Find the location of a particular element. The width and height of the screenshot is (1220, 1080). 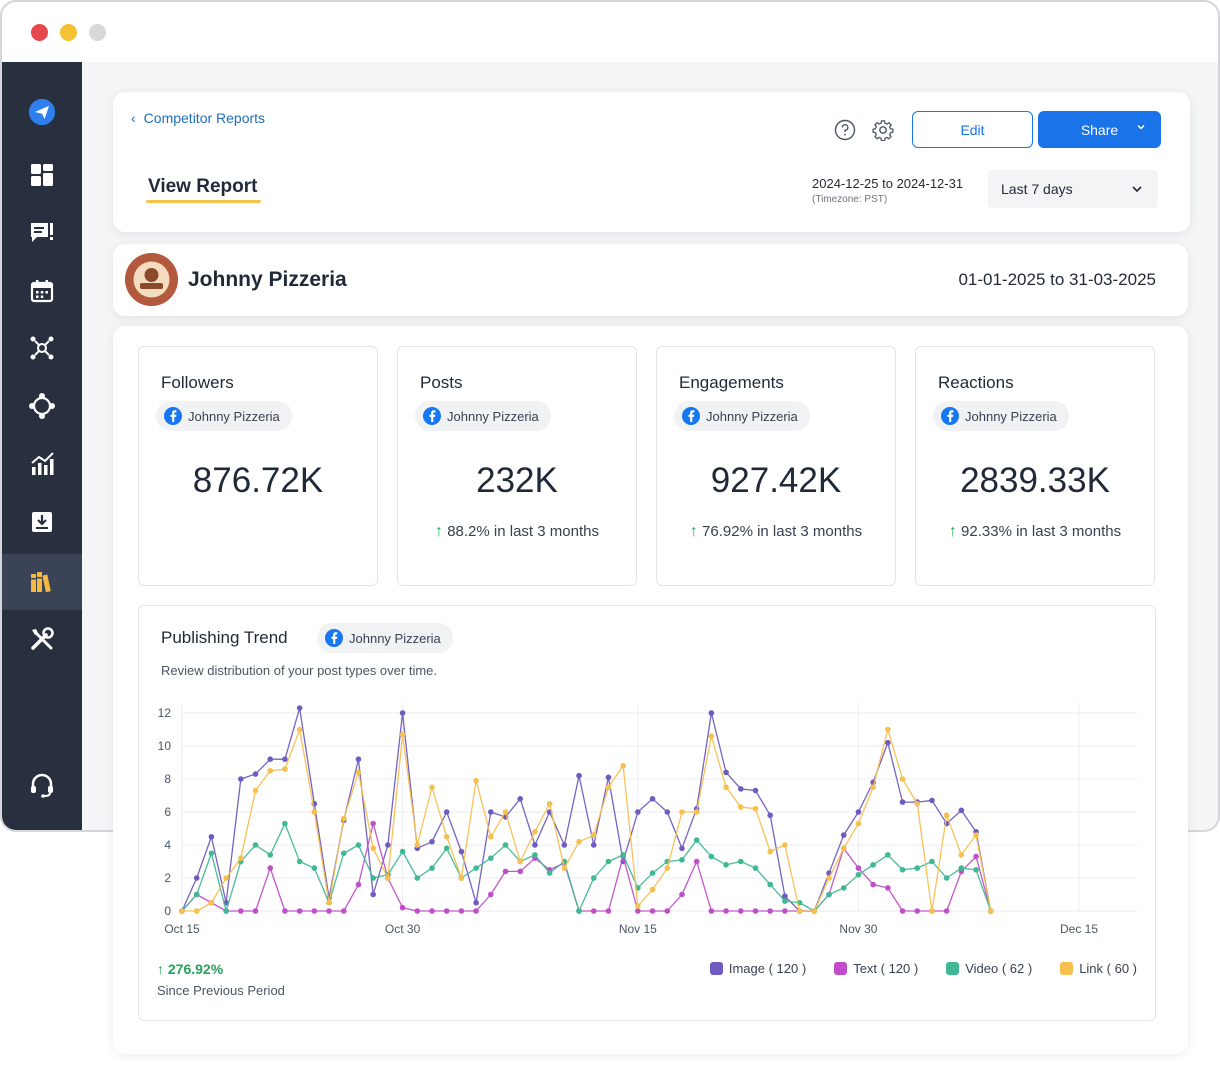

share-button: Share is located at coordinates (1099, 129).